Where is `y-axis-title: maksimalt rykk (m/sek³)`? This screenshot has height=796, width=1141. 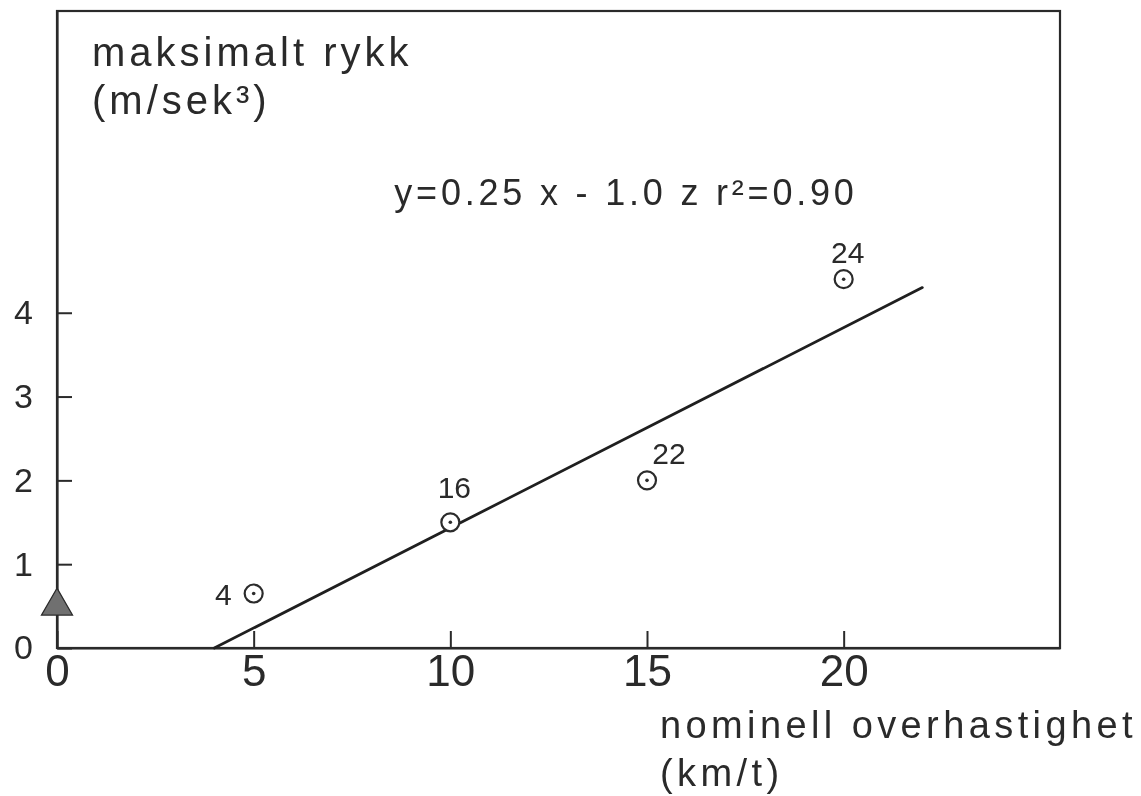
y-axis-title: maksimalt rykk (m/sek³) is located at coordinates (252, 76).